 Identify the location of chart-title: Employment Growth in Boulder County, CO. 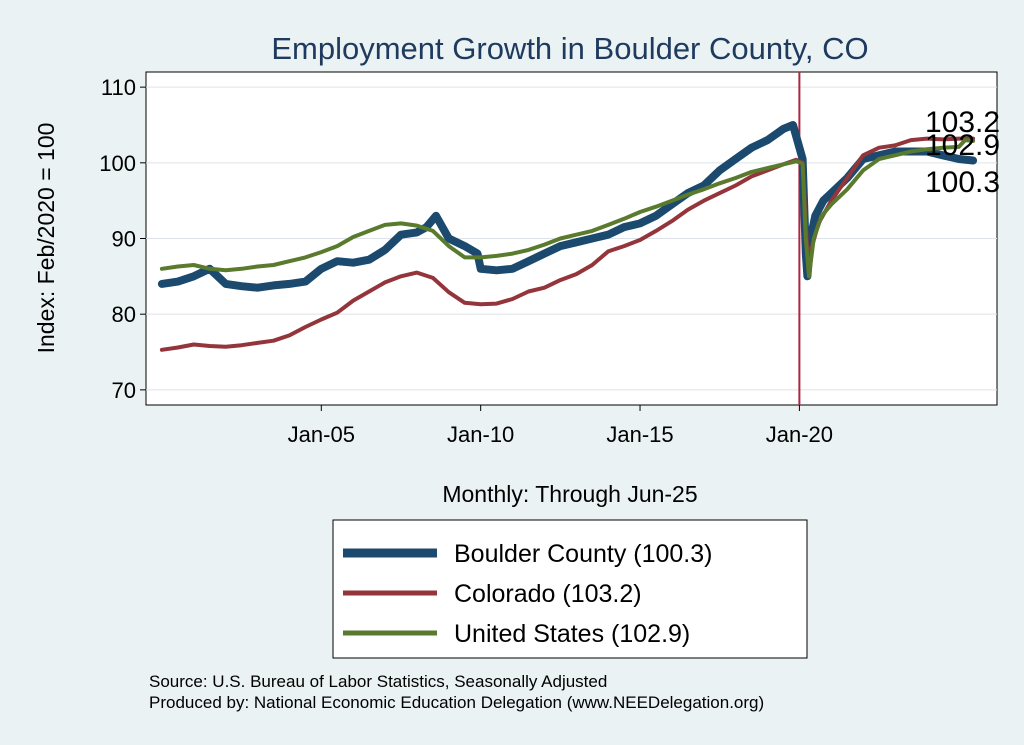
(569, 48).